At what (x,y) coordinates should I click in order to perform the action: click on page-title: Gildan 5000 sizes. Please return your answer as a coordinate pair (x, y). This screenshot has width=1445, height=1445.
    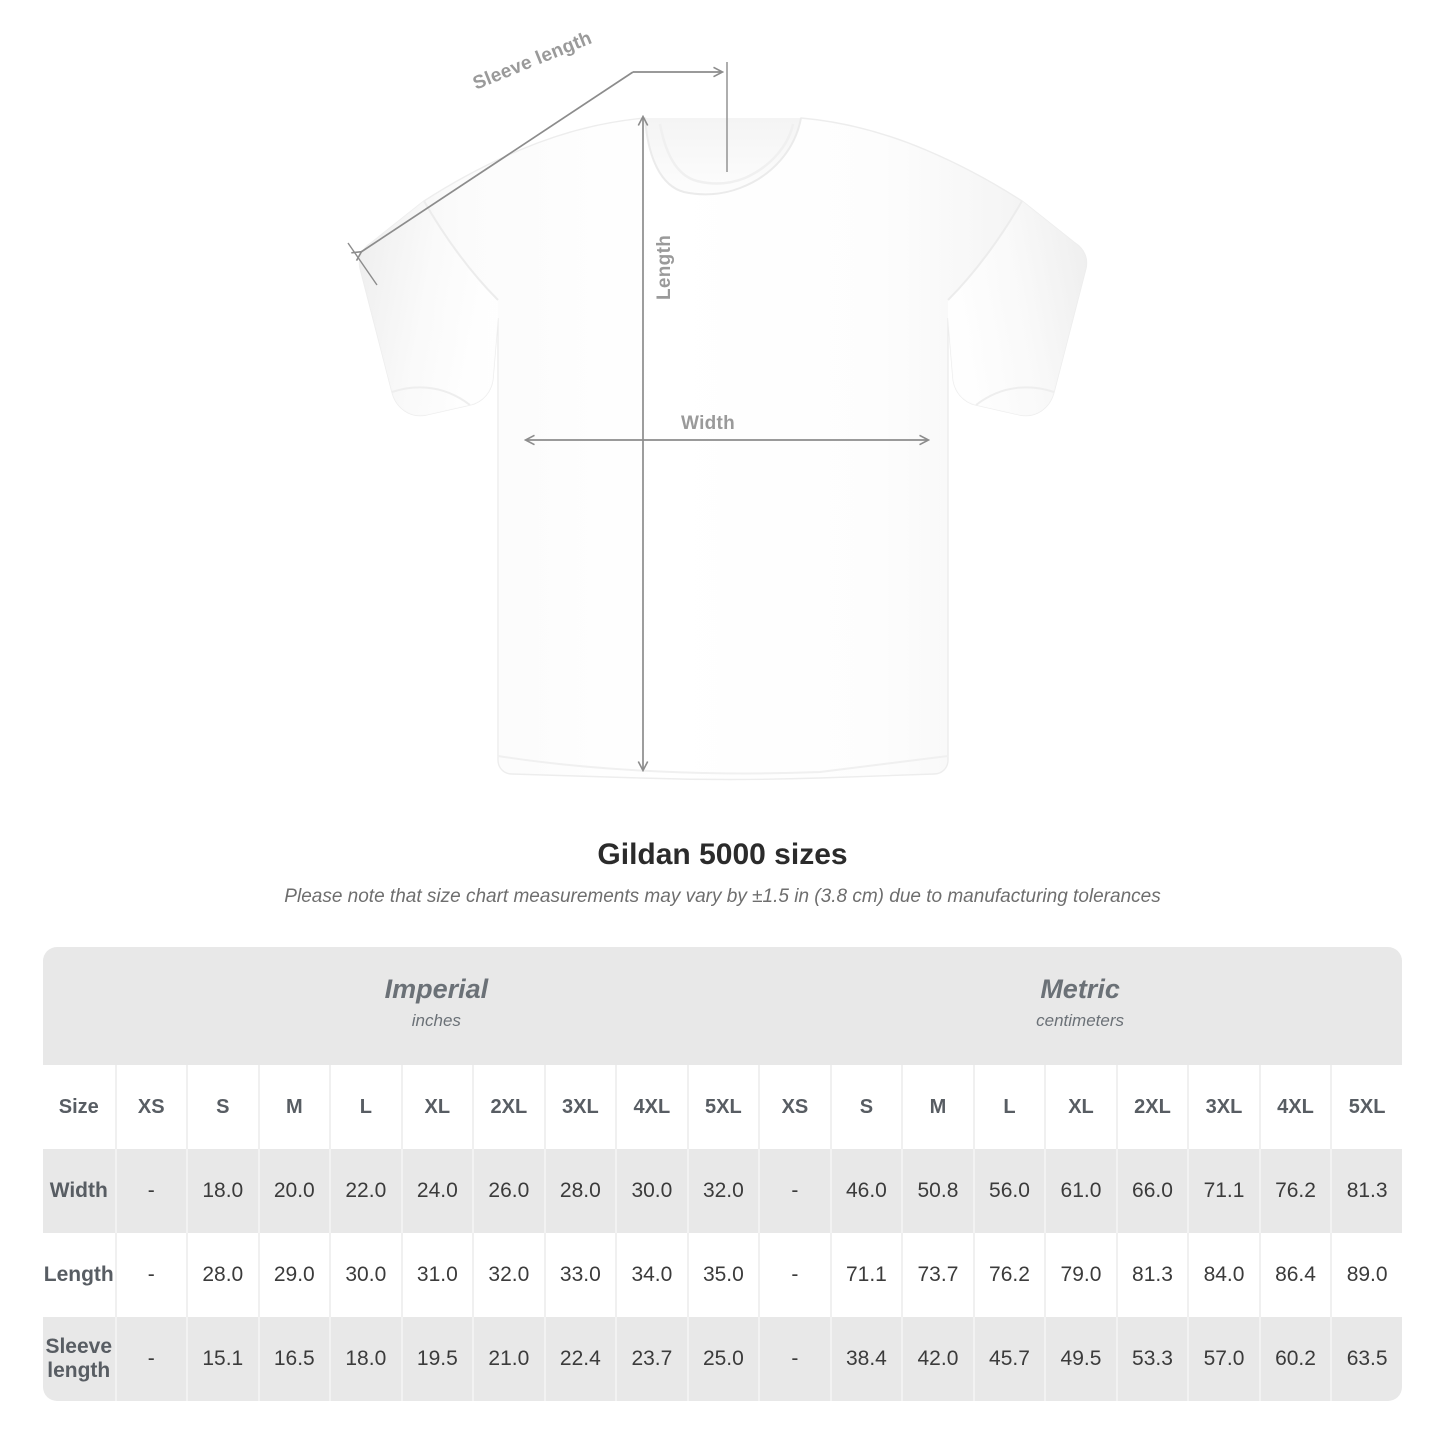
    Looking at the image, I should click on (722, 854).